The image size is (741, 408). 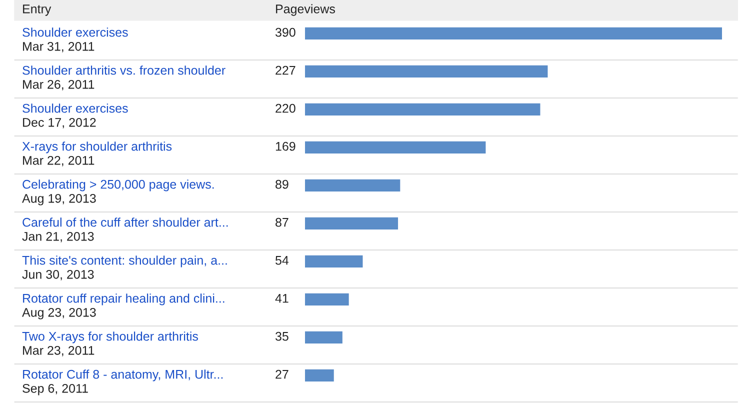 I want to click on y-tick-label: Shoulder exercises Mar 31, 2011, so click(x=75, y=40).